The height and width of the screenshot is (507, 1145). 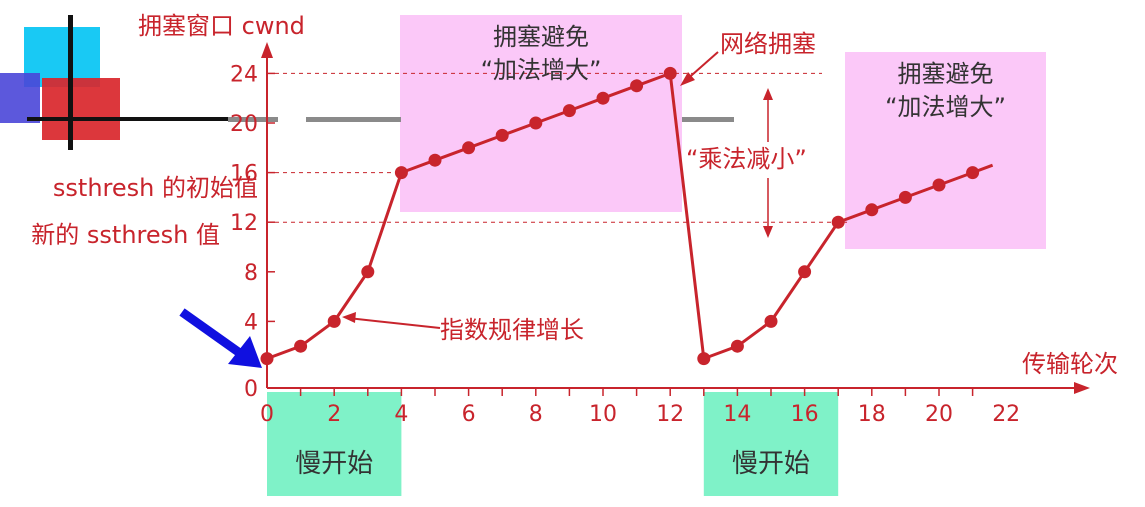 I want to click on x-tick-label-22: 22, so click(x=1006, y=414).